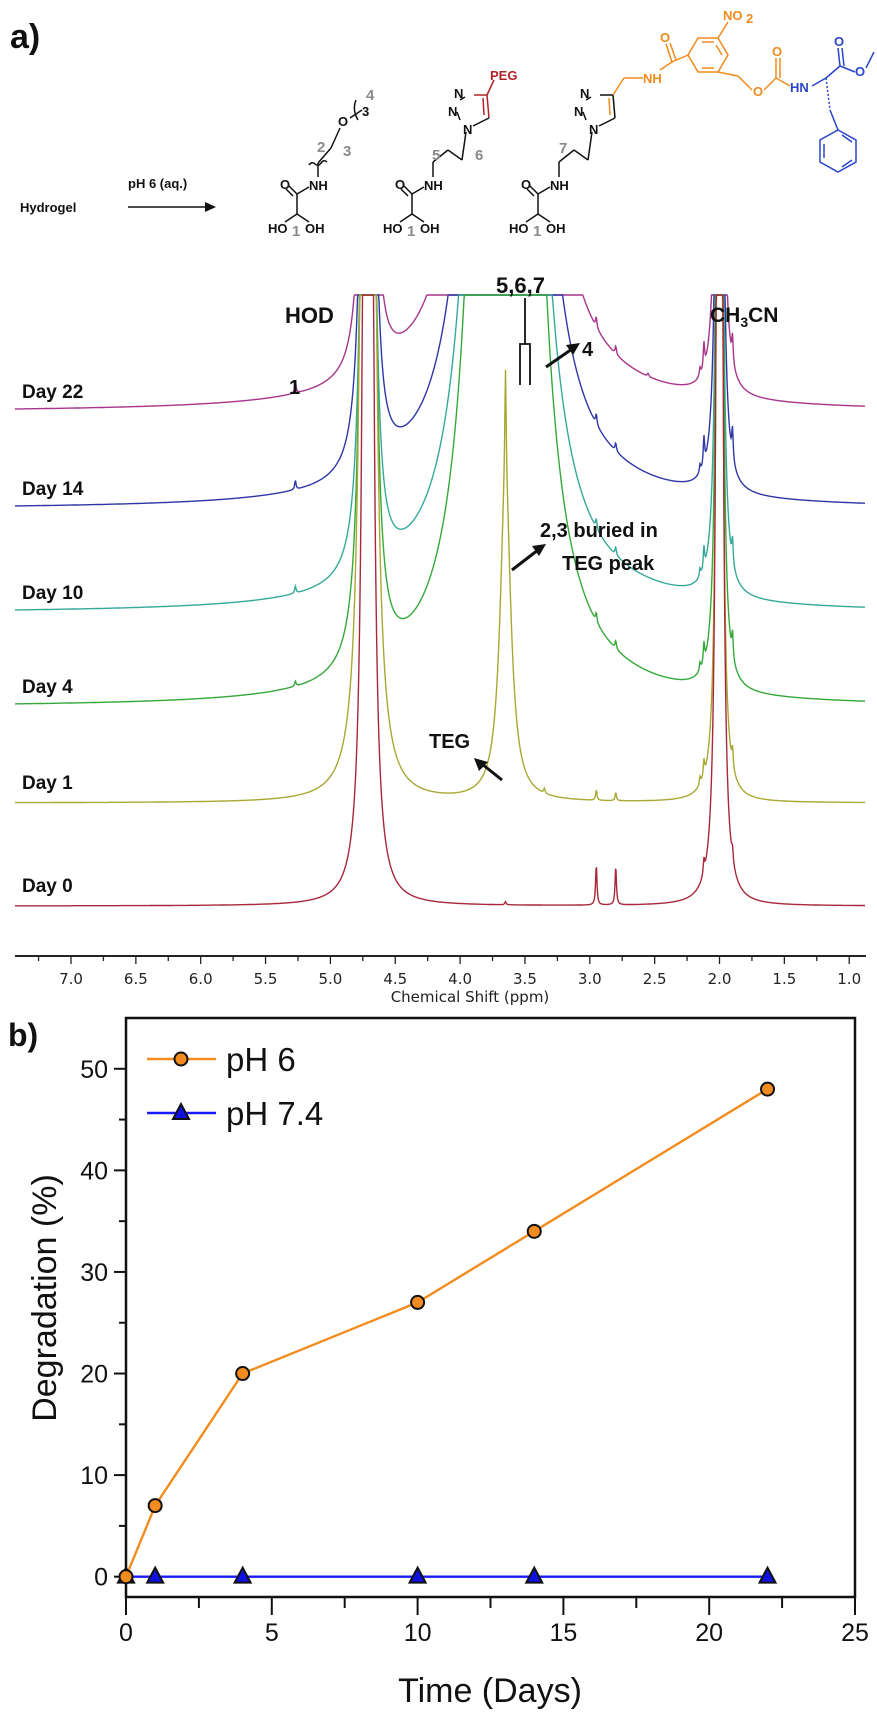 The image size is (877, 1718). What do you see at coordinates (449, 742) in the screenshot?
I see `teg-label: TEG` at bounding box center [449, 742].